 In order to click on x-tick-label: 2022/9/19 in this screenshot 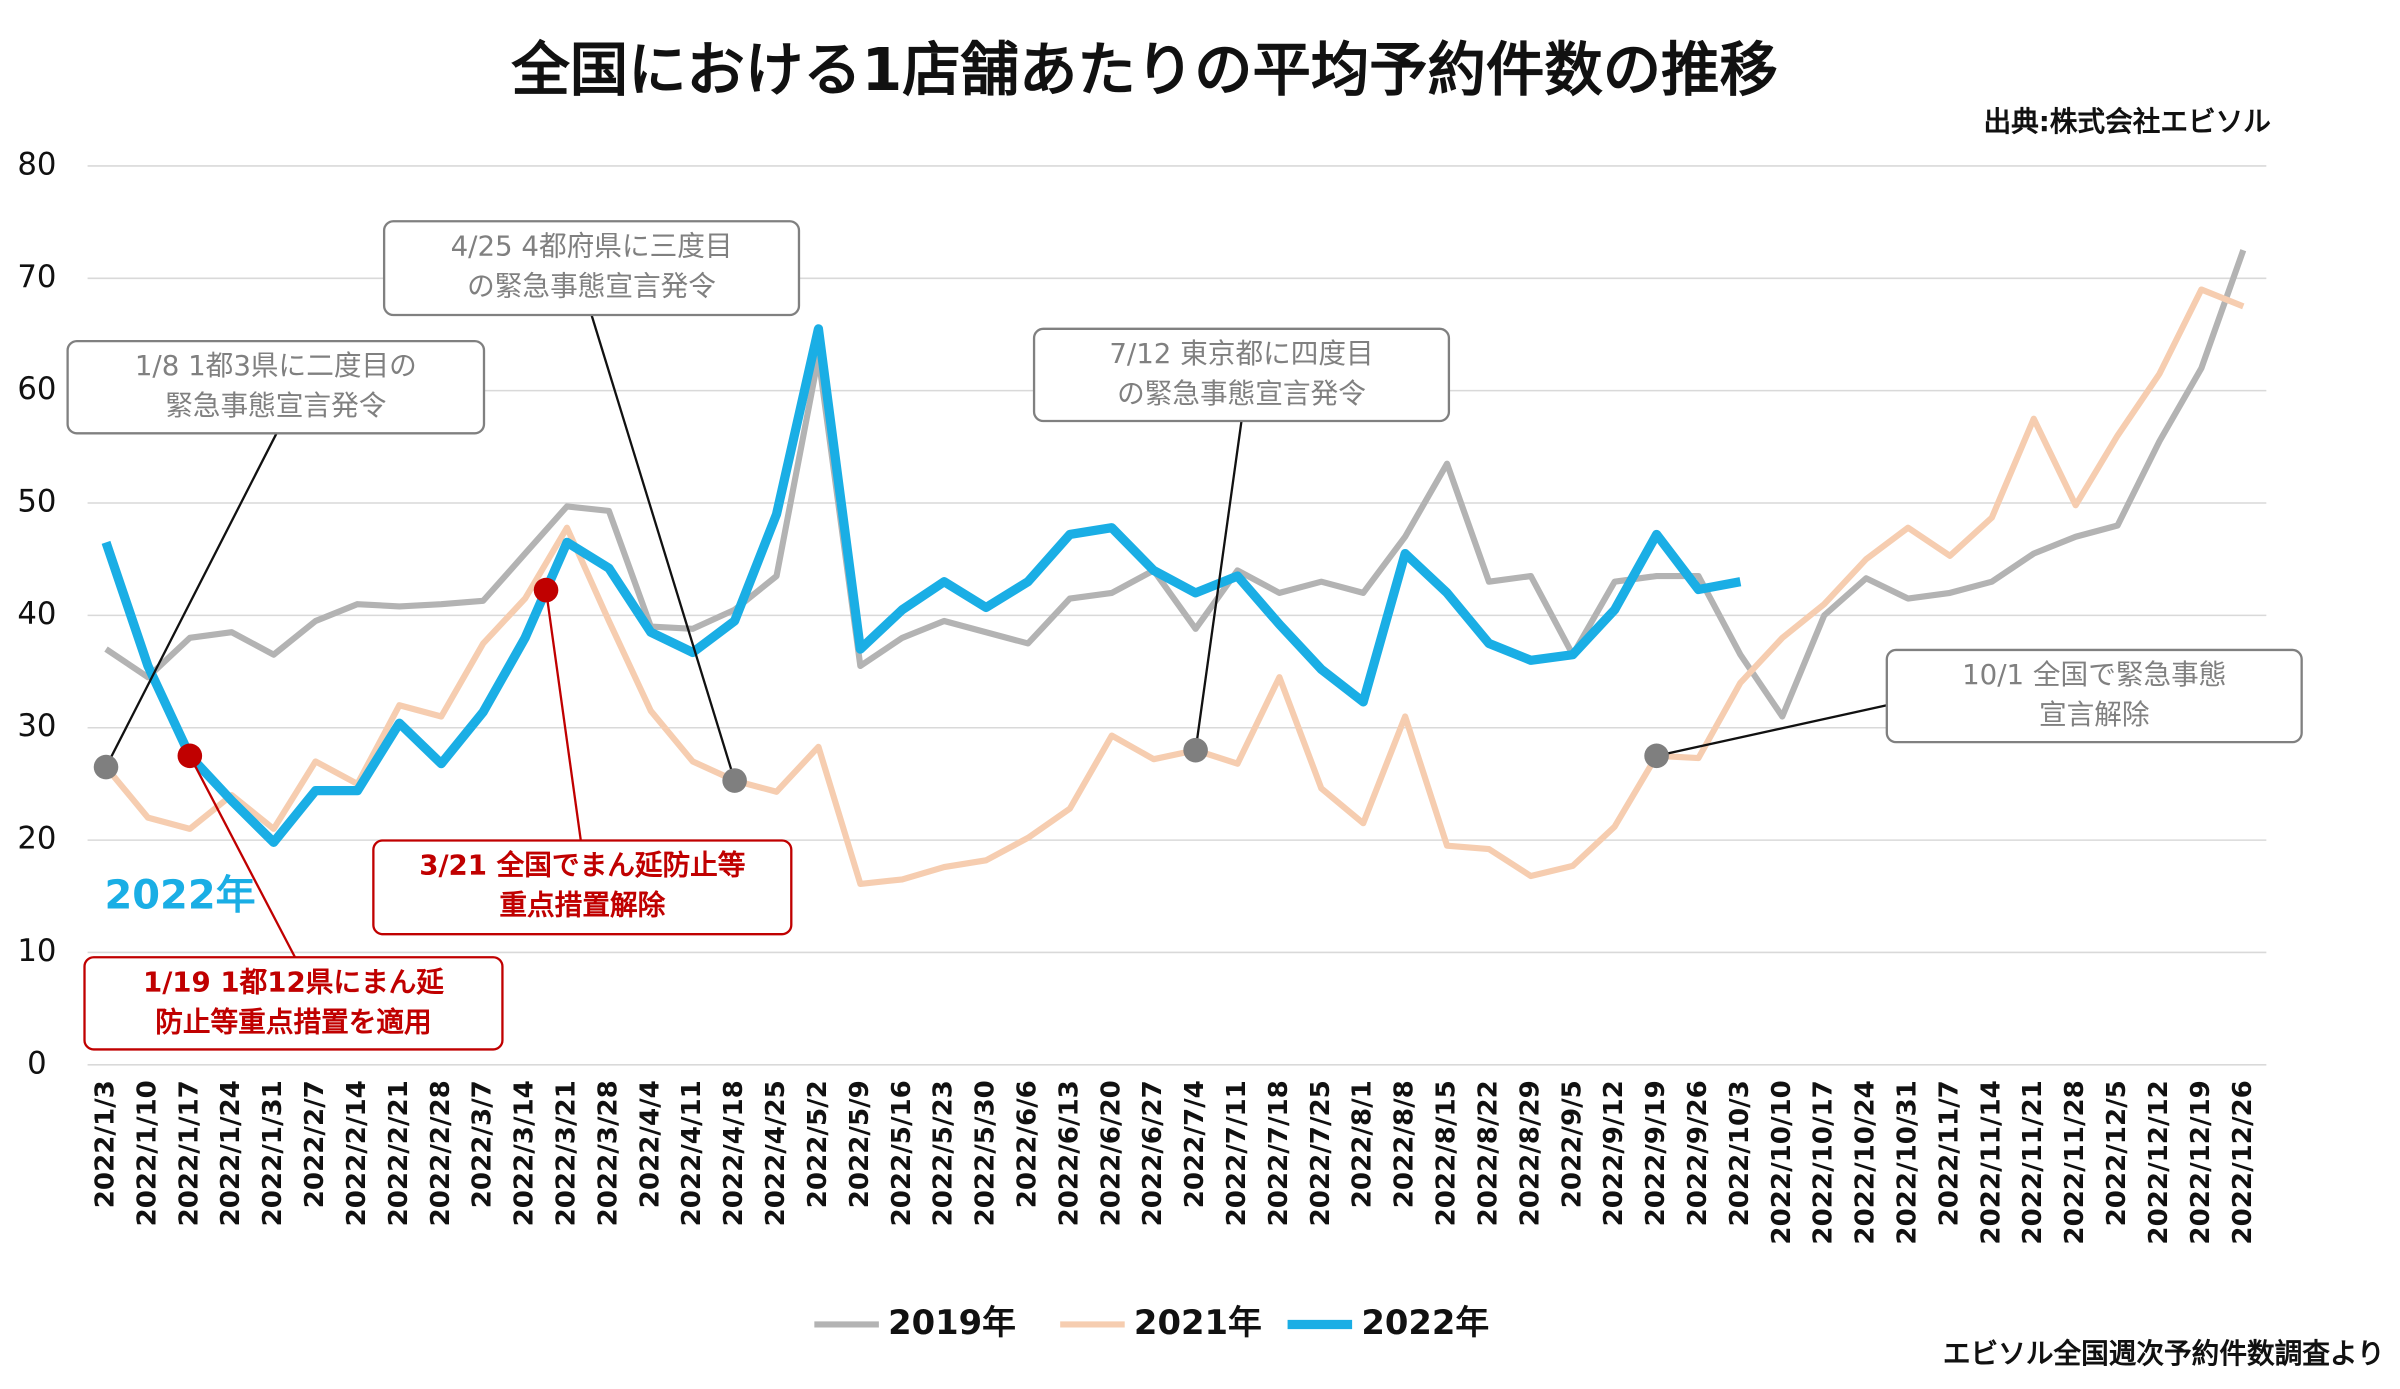, I will do `click(1656, 1153)`.